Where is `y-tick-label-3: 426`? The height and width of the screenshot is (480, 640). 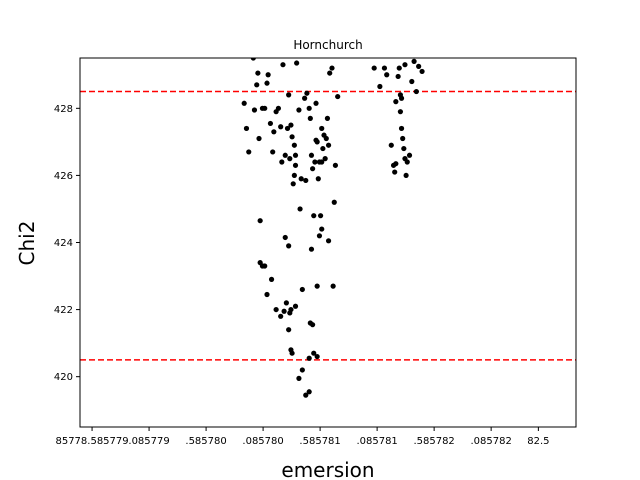
y-tick-label-3: 426 is located at coordinates (63, 176).